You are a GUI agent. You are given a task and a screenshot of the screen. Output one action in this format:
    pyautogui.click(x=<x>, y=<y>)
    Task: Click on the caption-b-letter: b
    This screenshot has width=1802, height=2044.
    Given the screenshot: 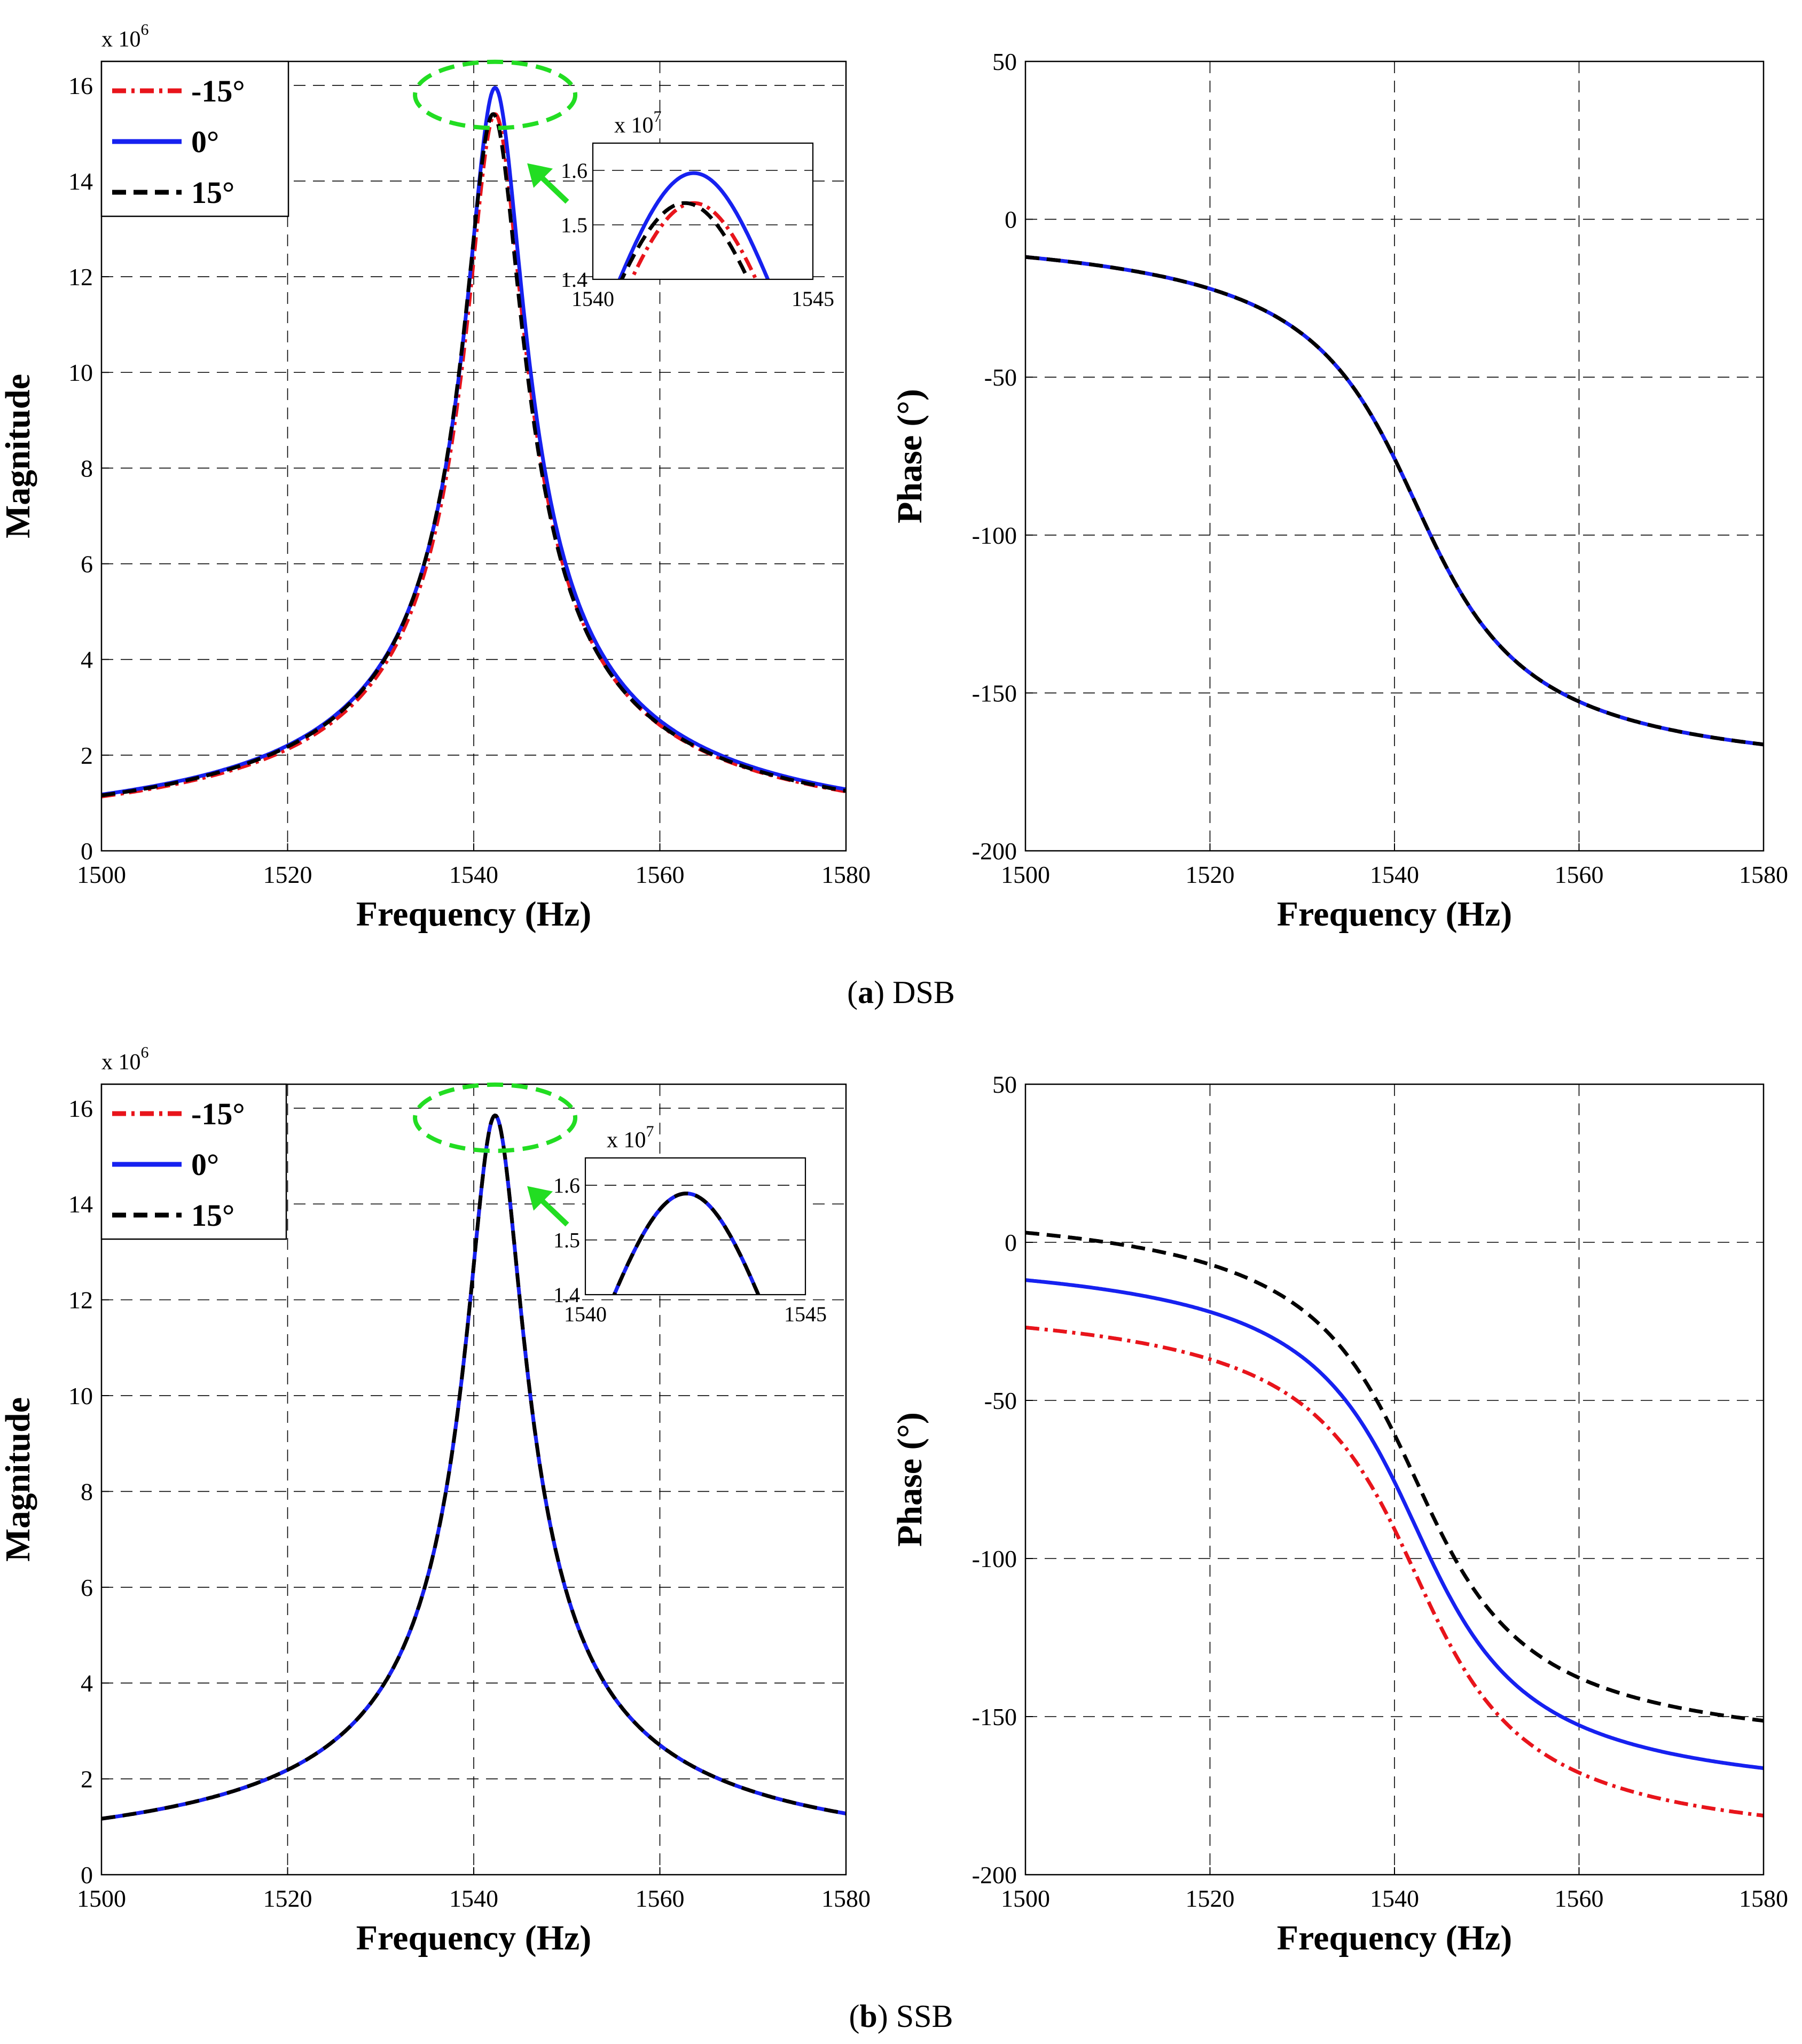 What is the action you would take?
    pyautogui.click(x=868, y=2016)
    